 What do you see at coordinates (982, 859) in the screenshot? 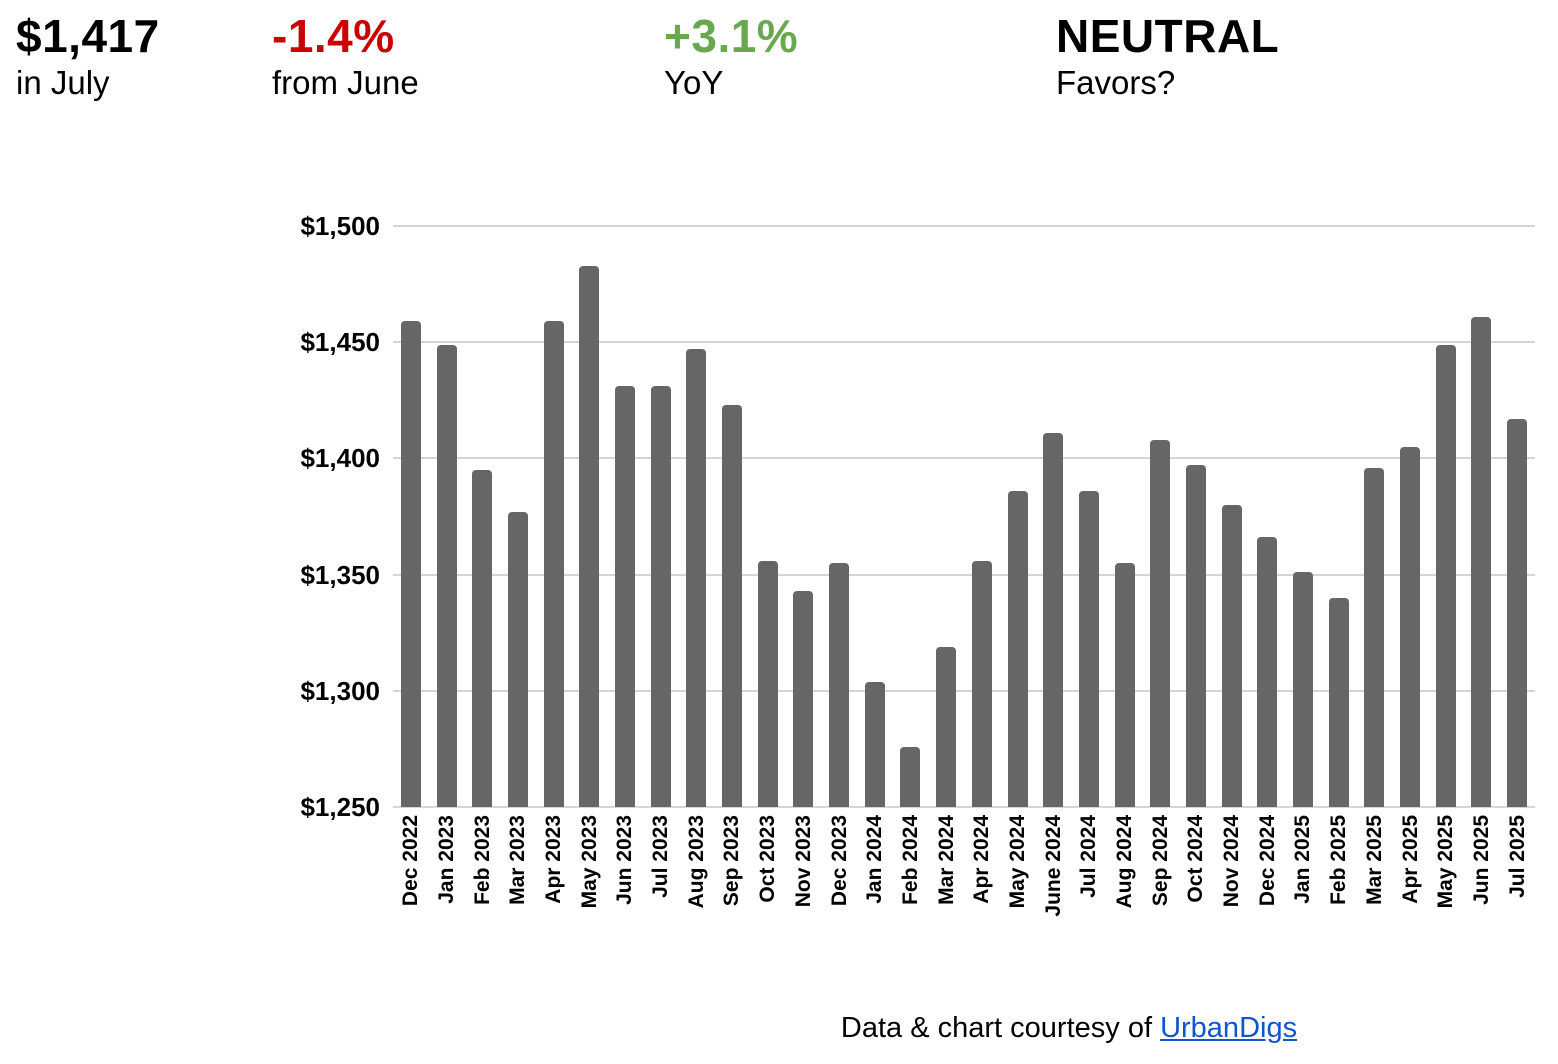
I see `x-tick-label: Apr 2024` at bounding box center [982, 859].